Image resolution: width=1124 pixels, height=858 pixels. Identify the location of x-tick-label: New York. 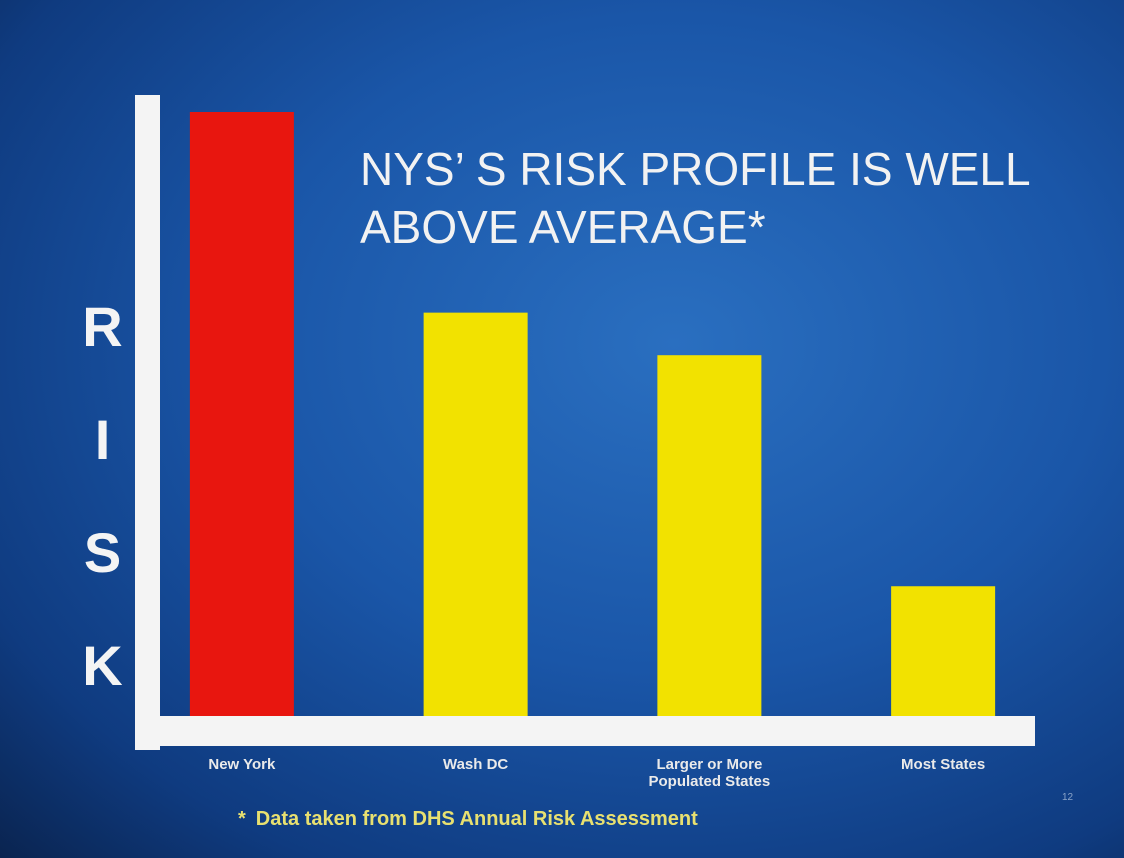
(242, 764).